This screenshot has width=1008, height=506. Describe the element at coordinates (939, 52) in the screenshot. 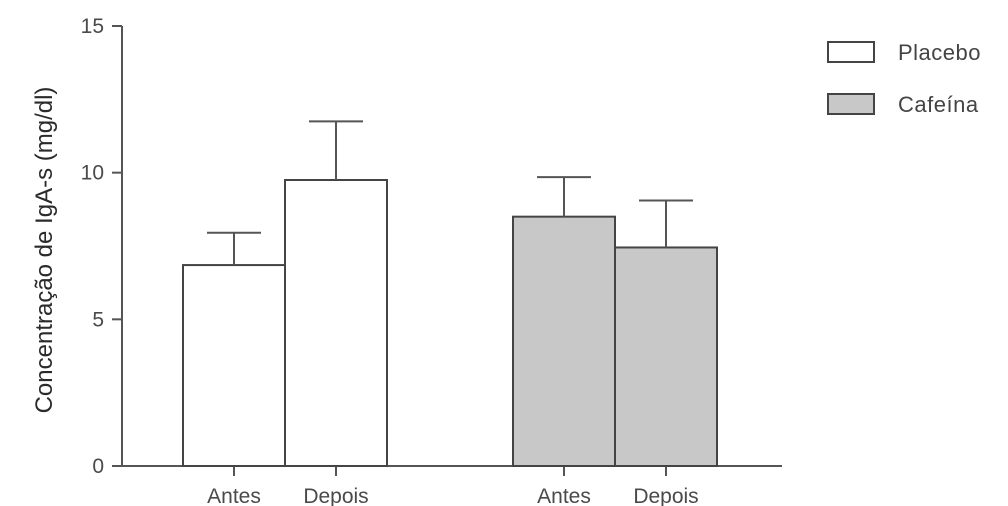

I see `legend-label: Placebo` at that location.